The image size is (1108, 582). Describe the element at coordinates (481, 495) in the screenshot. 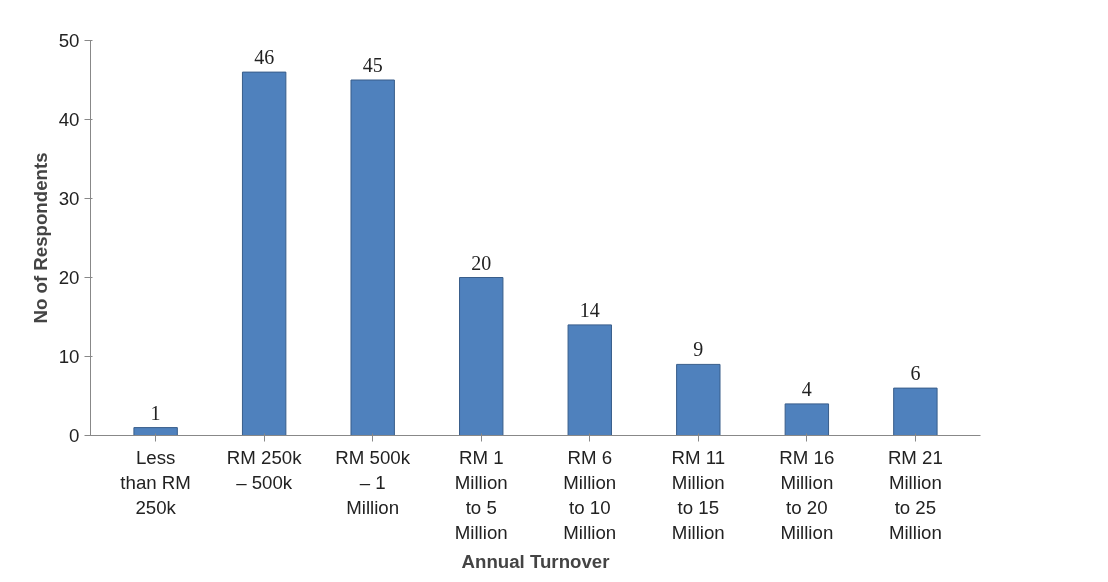

I see `x-tick-label: RM 1 Million to 5 Million` at that location.